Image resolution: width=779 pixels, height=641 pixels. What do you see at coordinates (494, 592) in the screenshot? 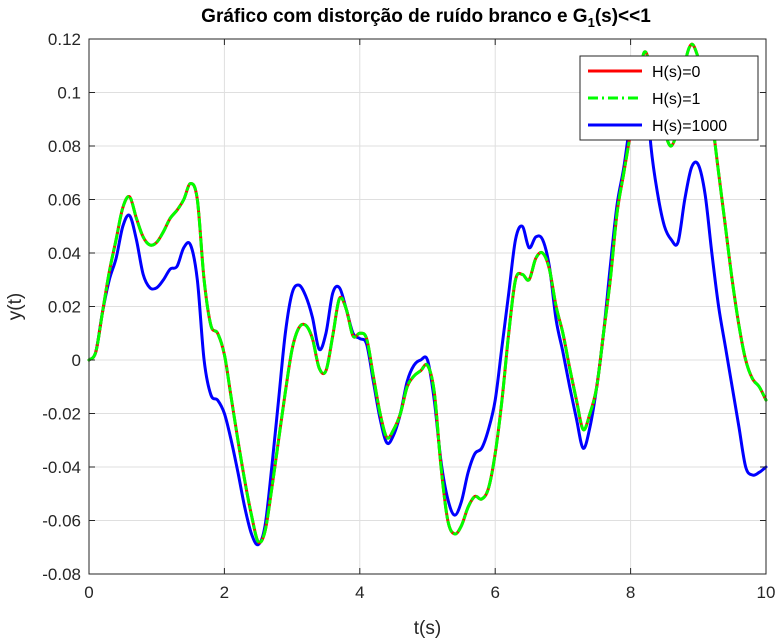
I see `x-tick-label: 6` at bounding box center [494, 592].